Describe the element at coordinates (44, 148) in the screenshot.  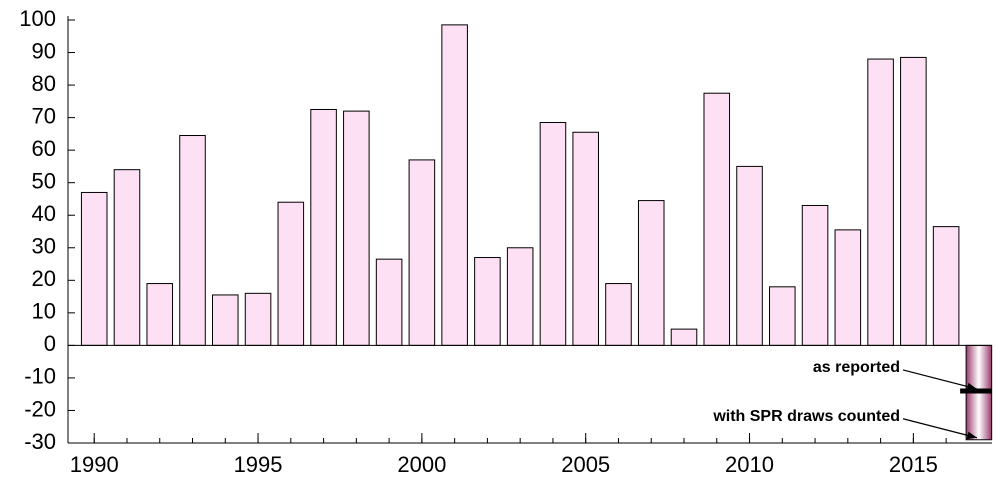
I see `y-tick-label: 60` at that location.